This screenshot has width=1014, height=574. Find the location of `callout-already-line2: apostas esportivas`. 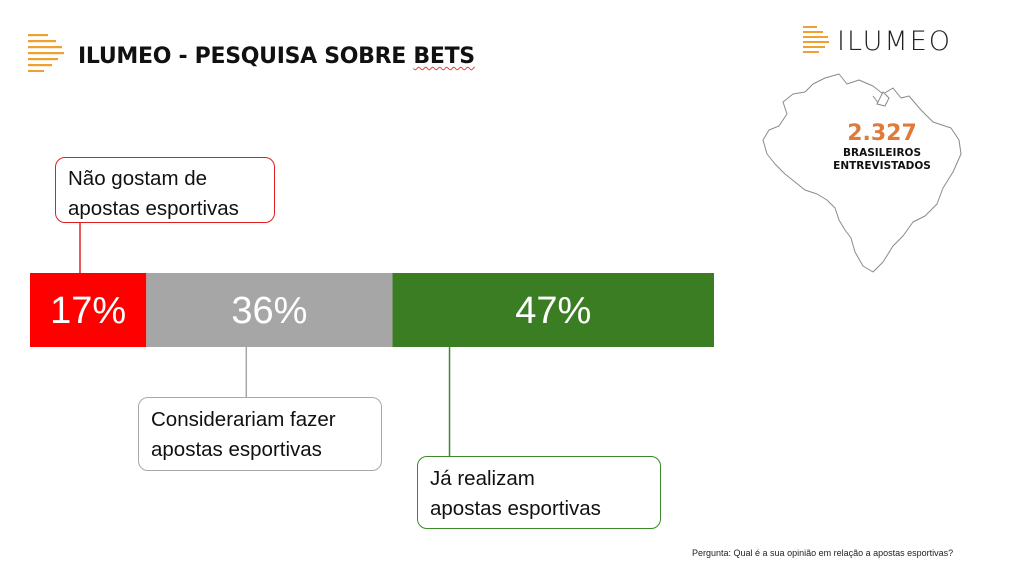

callout-already-line2: apostas esportivas is located at coordinates (515, 508).